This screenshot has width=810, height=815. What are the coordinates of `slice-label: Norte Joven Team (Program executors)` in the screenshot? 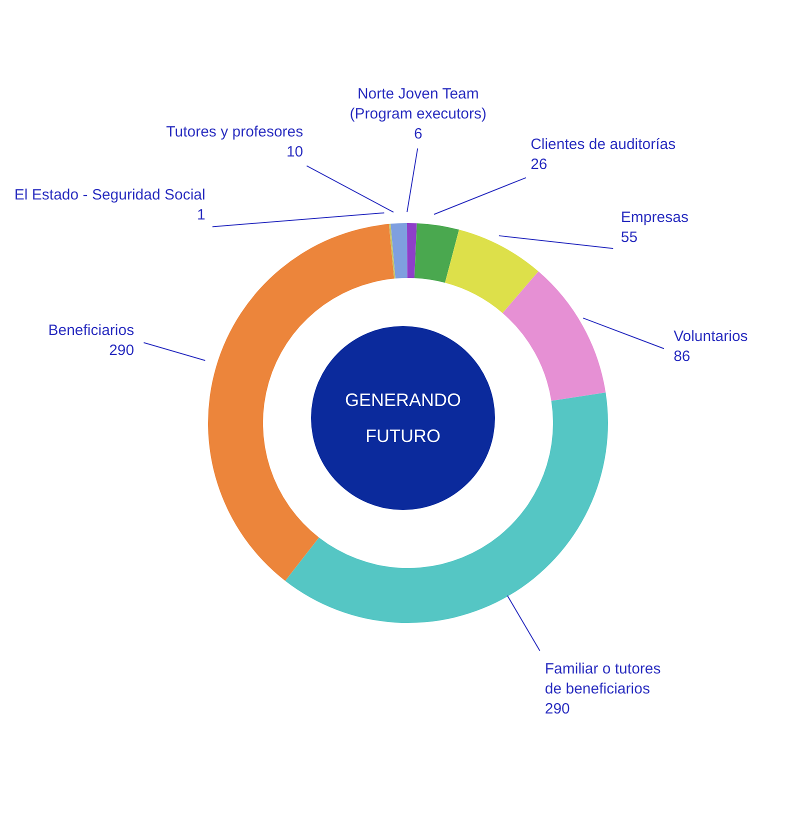 It's located at (418, 103).